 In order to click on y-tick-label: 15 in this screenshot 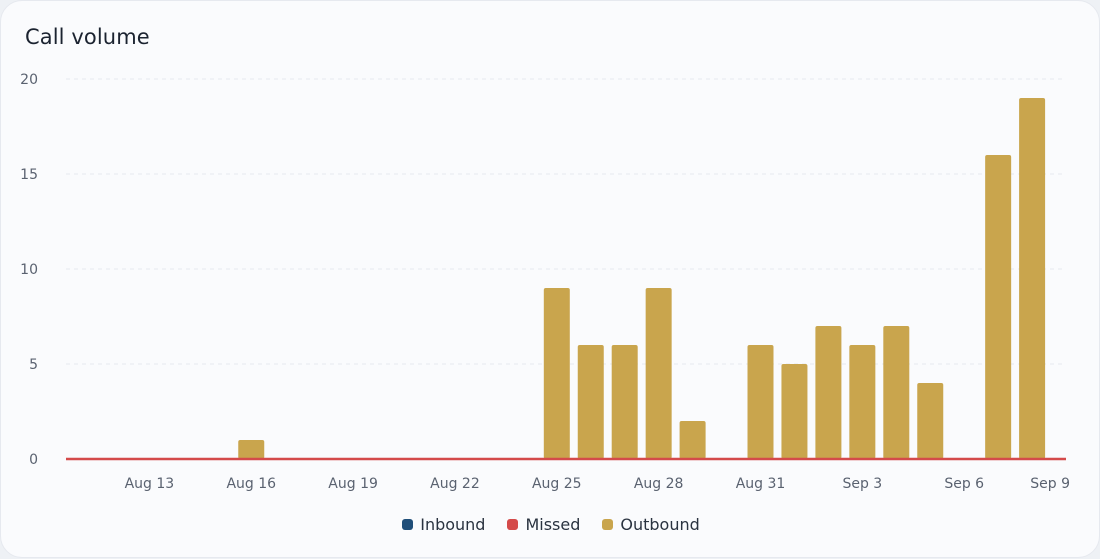, I will do `click(29, 175)`.